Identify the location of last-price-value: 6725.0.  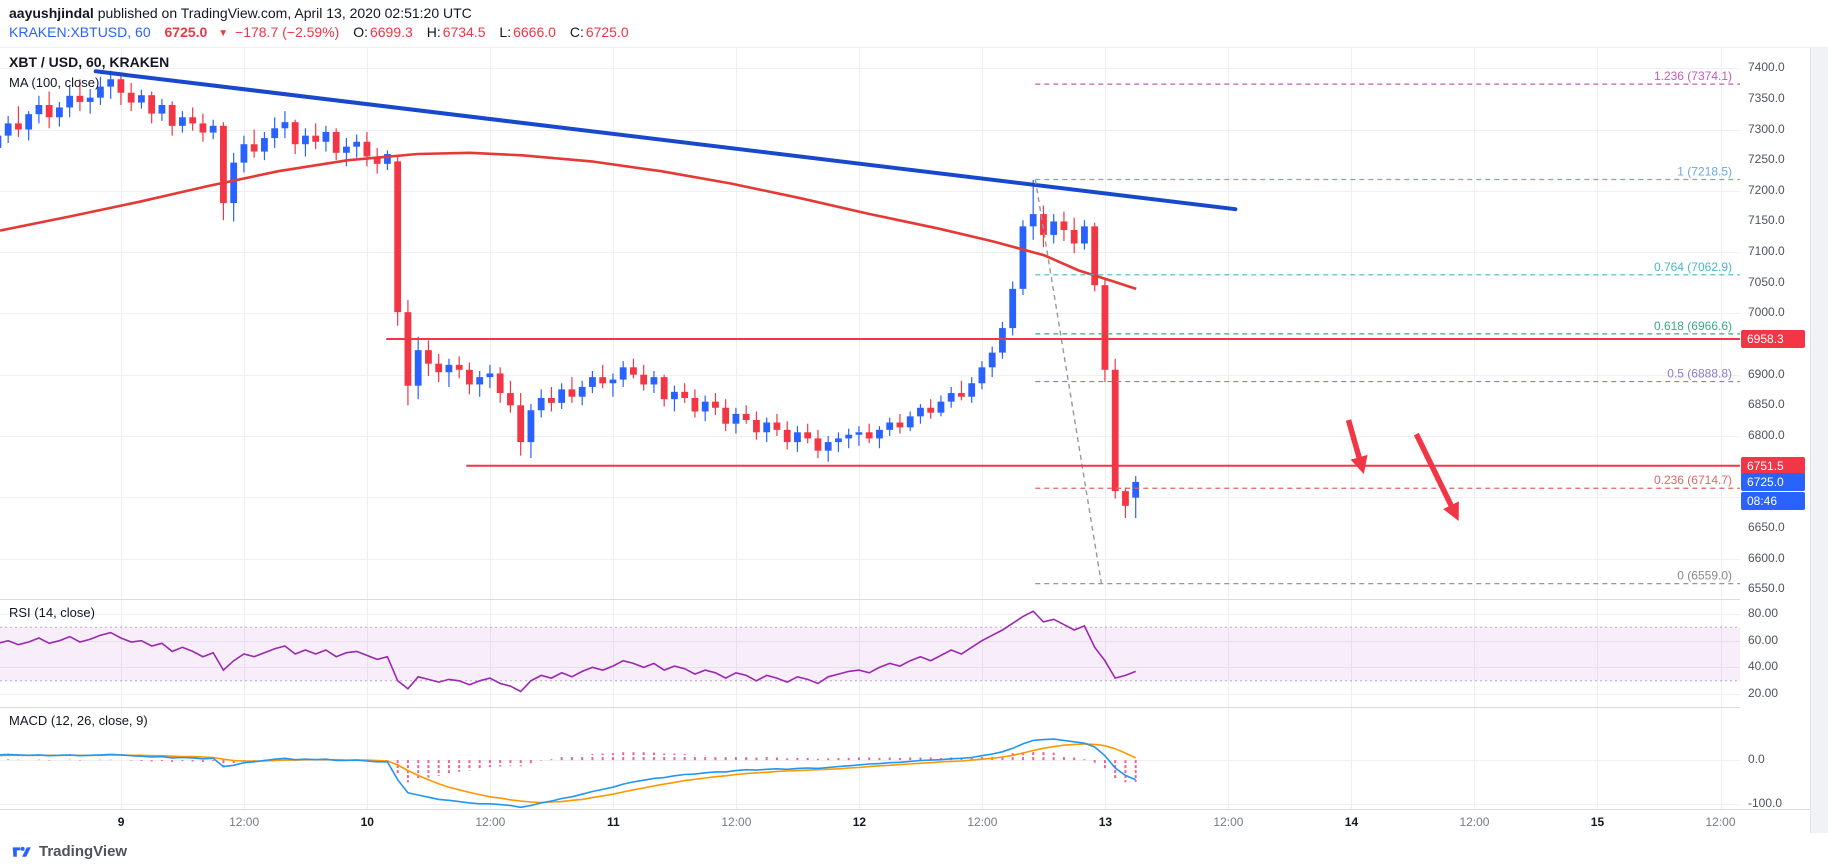
(186, 32).